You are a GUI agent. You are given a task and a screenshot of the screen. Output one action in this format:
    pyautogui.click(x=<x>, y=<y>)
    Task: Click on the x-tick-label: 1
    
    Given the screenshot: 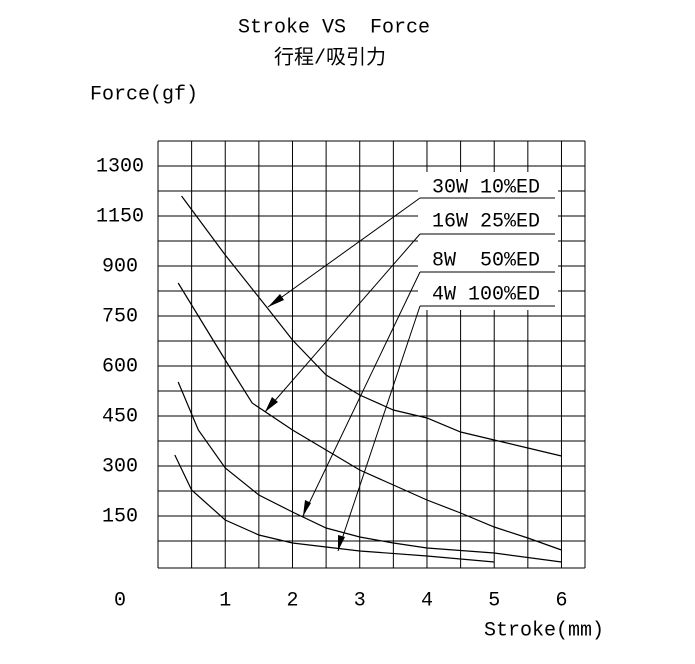 What is the action you would take?
    pyautogui.click(x=225, y=600)
    